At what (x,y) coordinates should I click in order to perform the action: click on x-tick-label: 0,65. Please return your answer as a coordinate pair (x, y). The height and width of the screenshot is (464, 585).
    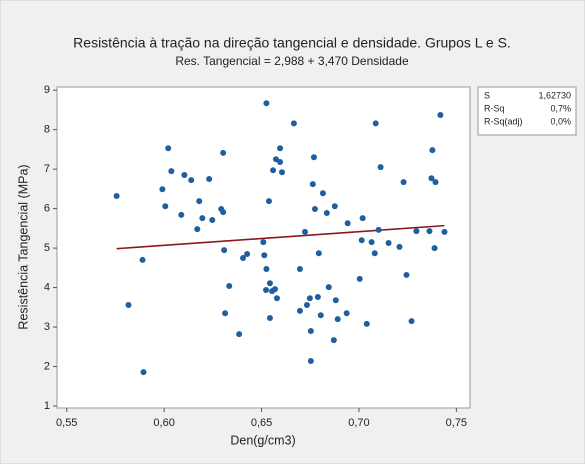
    Looking at the image, I should click on (261, 423).